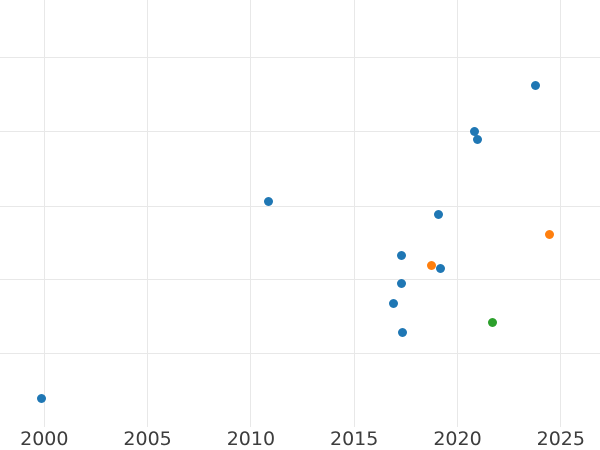 Image resolution: width=600 pixels, height=450 pixels. Describe the element at coordinates (251, 439) in the screenshot. I see `x-tick-label: 2010` at that location.